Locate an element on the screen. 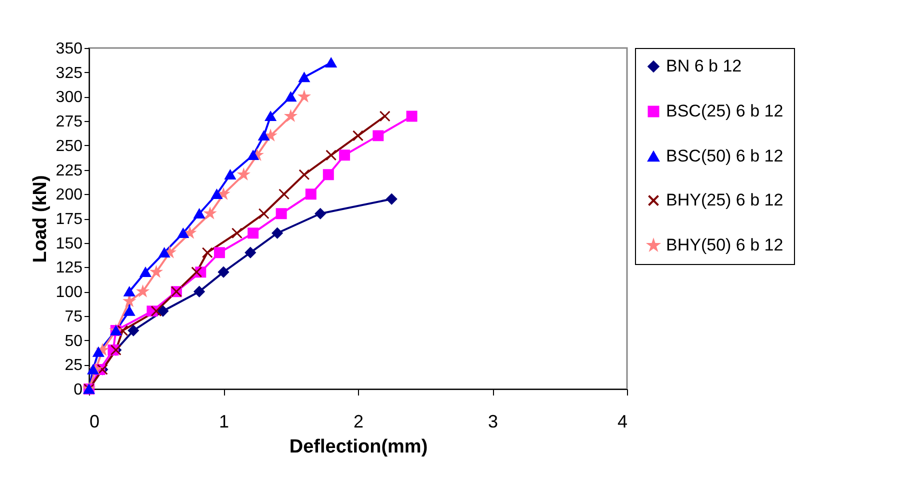 The width and height of the screenshot is (918, 501). y-tick-label: 325 is located at coordinates (69, 73).